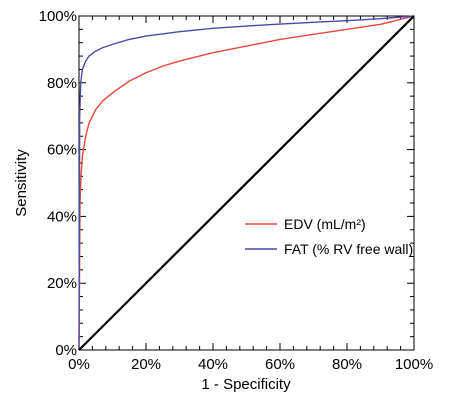 Image resolution: width=449 pixels, height=400 pixels. I want to click on y-tick-label: 60%, so click(62, 150).